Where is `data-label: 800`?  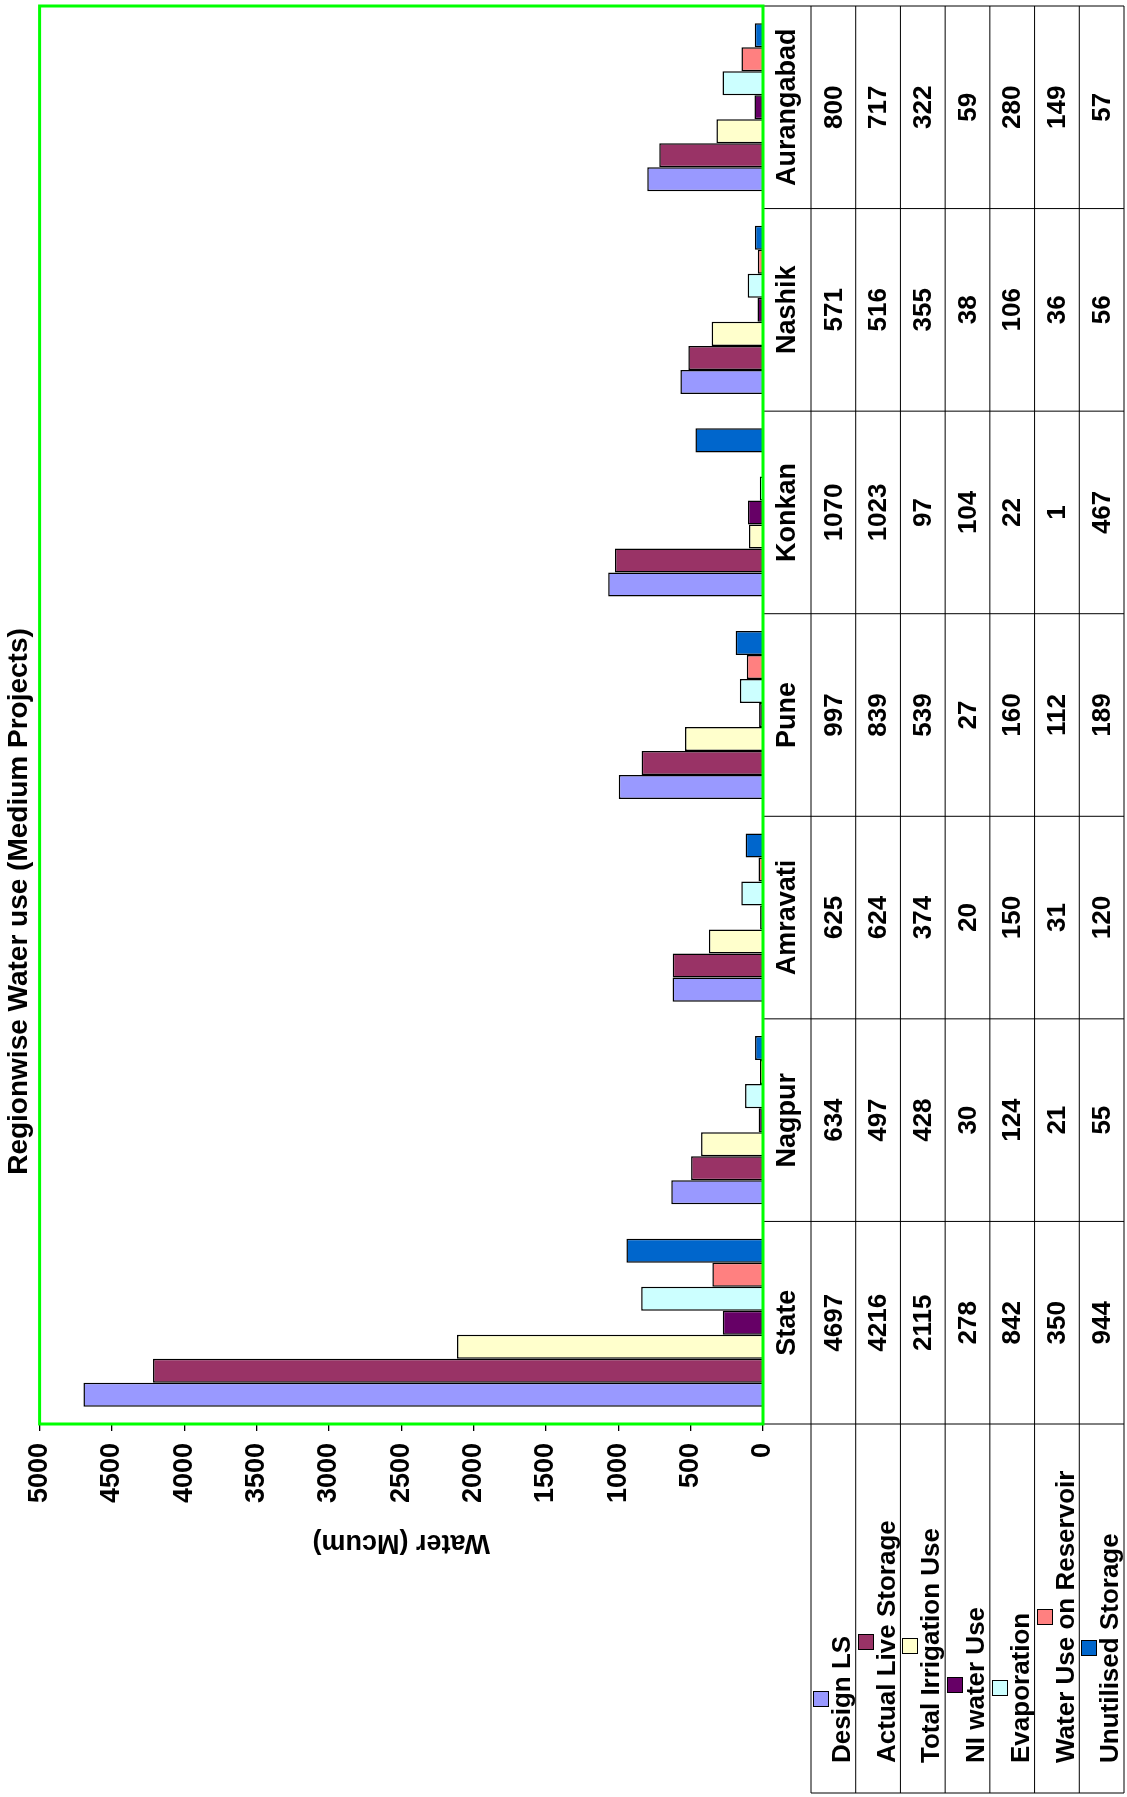 data-label: 800 is located at coordinates (832, 107).